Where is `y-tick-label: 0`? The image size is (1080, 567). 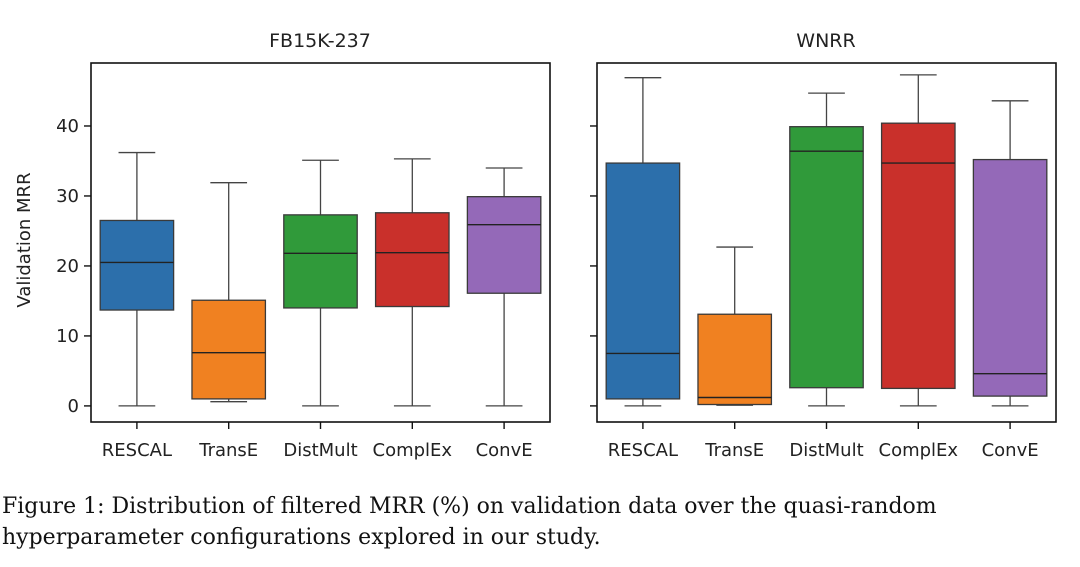
y-tick-label: 0 is located at coordinates (73, 406).